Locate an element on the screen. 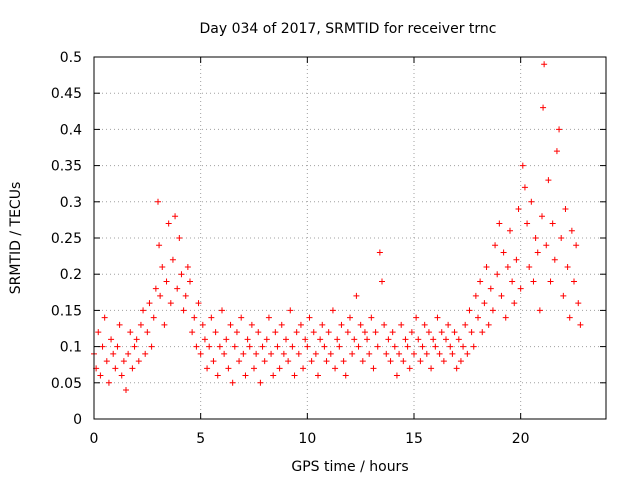  y-tick-label: 0.05 is located at coordinates (66, 384).